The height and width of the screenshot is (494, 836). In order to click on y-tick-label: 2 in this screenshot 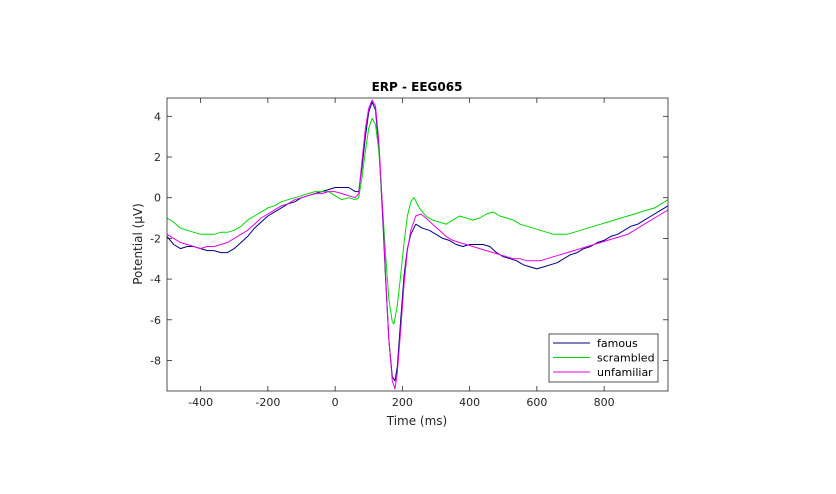, I will do `click(157, 157)`.